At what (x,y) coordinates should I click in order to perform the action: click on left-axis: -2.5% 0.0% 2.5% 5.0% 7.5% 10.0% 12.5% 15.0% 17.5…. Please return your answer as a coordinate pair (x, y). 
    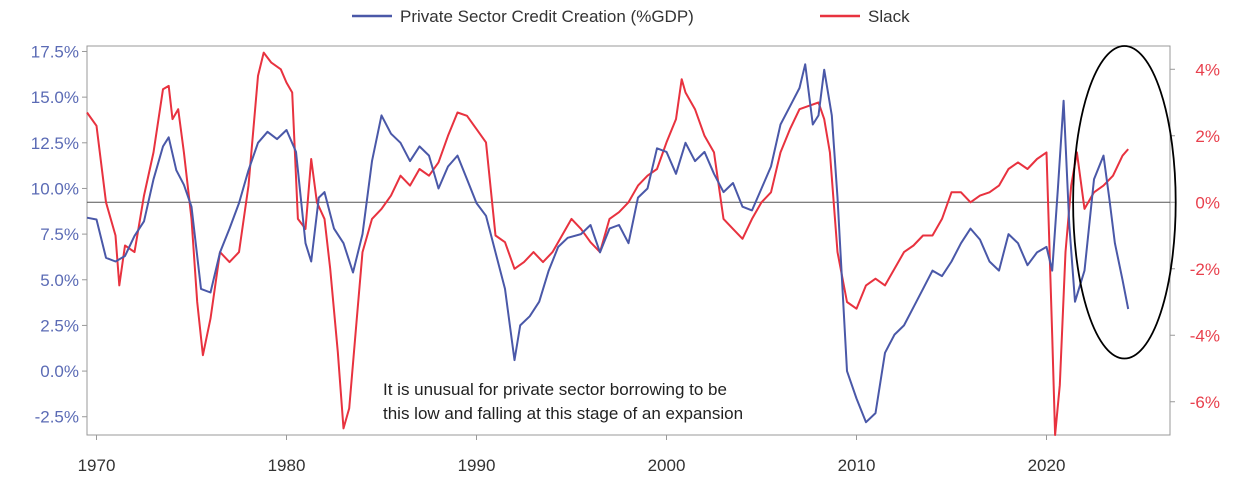
    Looking at the image, I should click on (59, 234).